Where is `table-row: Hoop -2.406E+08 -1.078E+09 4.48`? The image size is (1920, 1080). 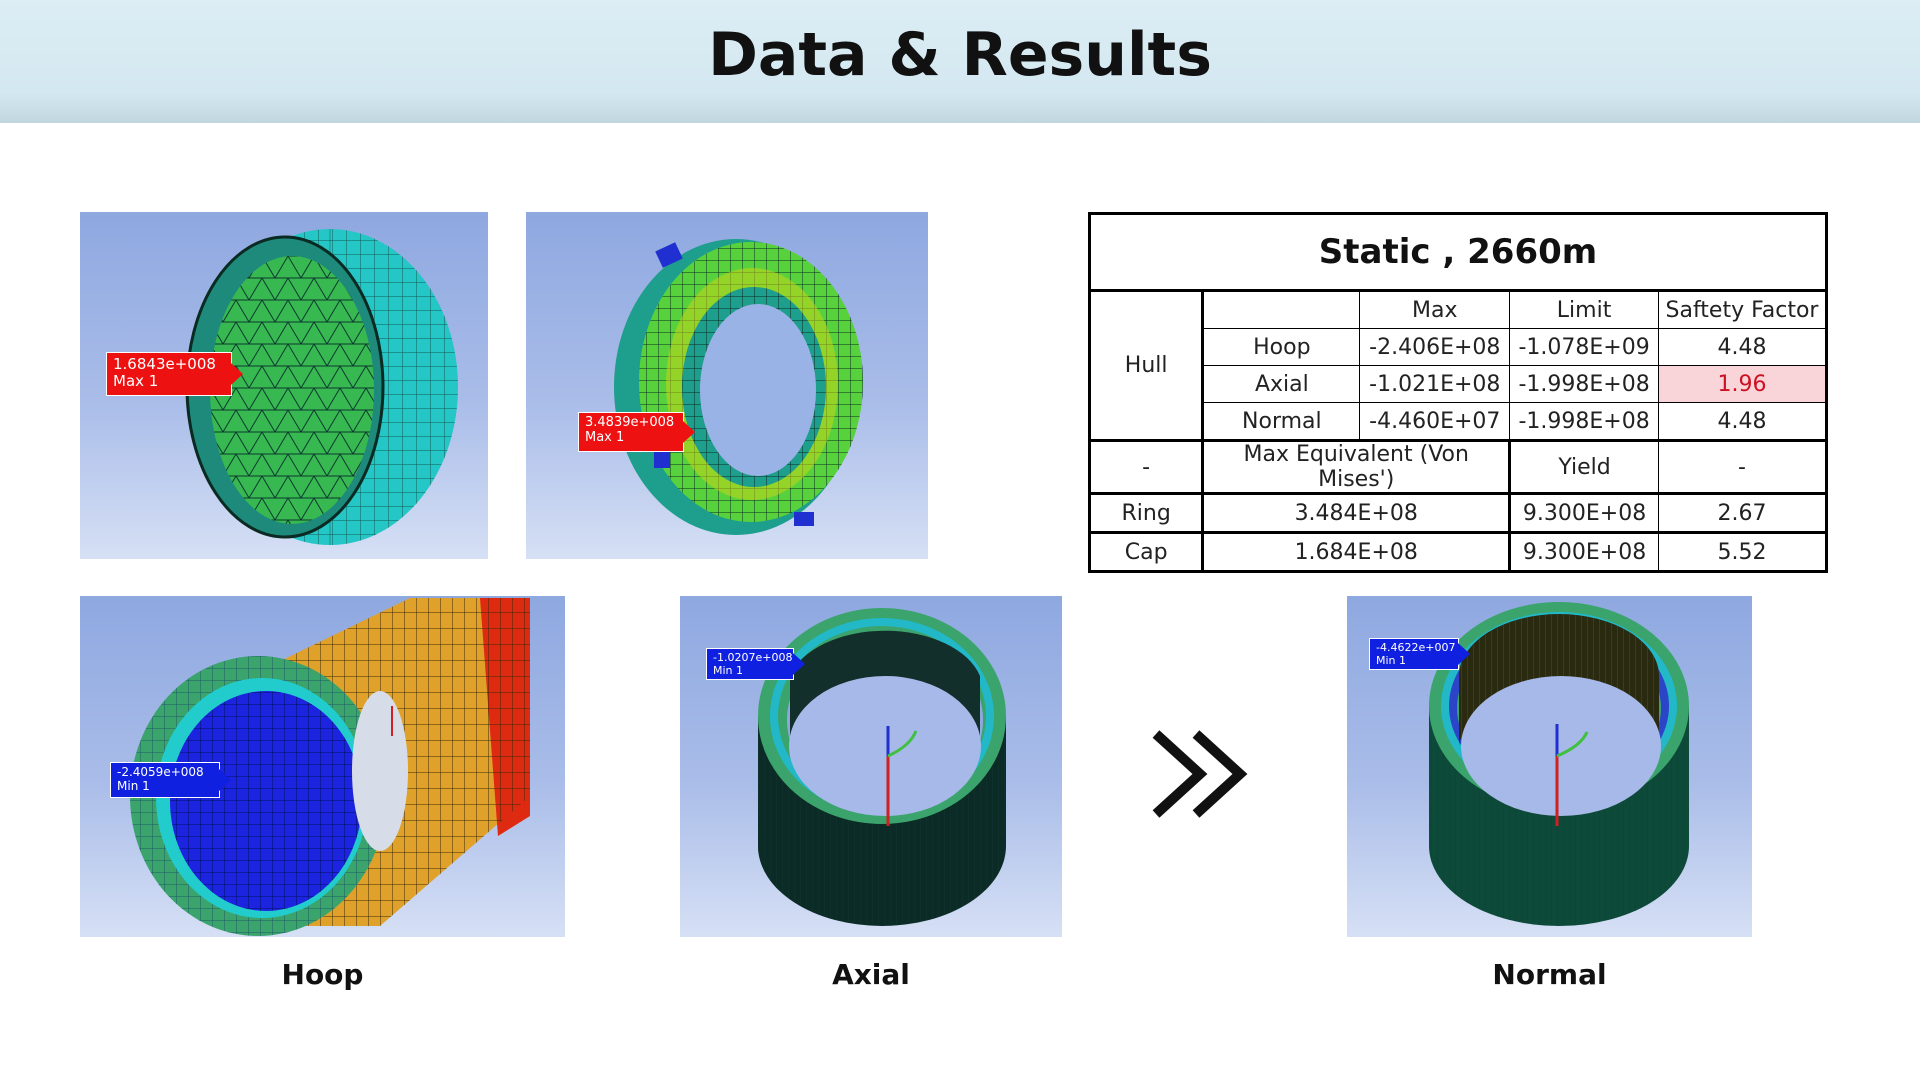 table-row: Hoop -2.406E+08 -1.078E+09 4.48 is located at coordinates (1459, 347).